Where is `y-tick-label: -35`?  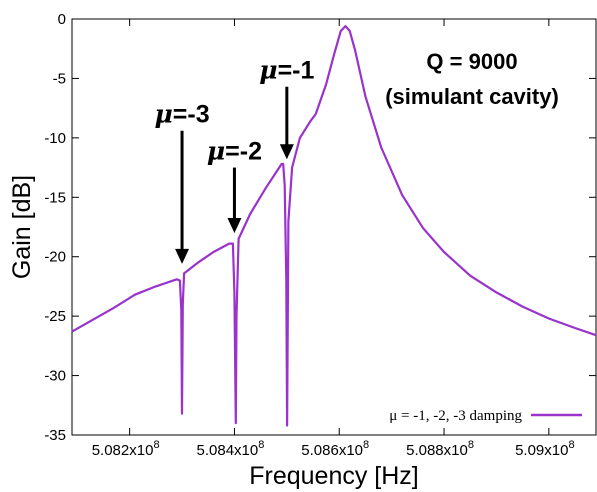 y-tick-label: -35 is located at coordinates (55, 435).